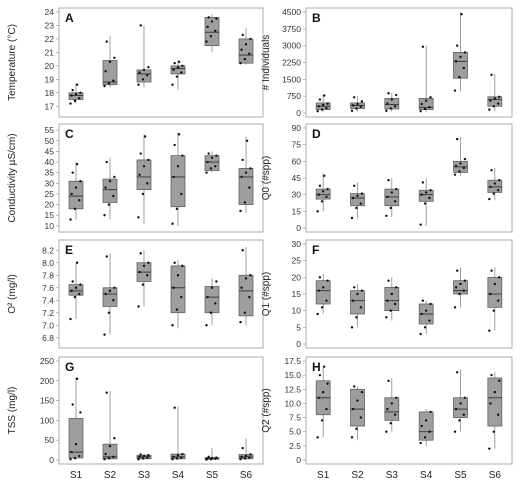 Image resolution: width=528 pixels, height=489 pixels. Describe the element at coordinates (298, 228) in the screenshot. I see `y-tick-label: 0` at that location.